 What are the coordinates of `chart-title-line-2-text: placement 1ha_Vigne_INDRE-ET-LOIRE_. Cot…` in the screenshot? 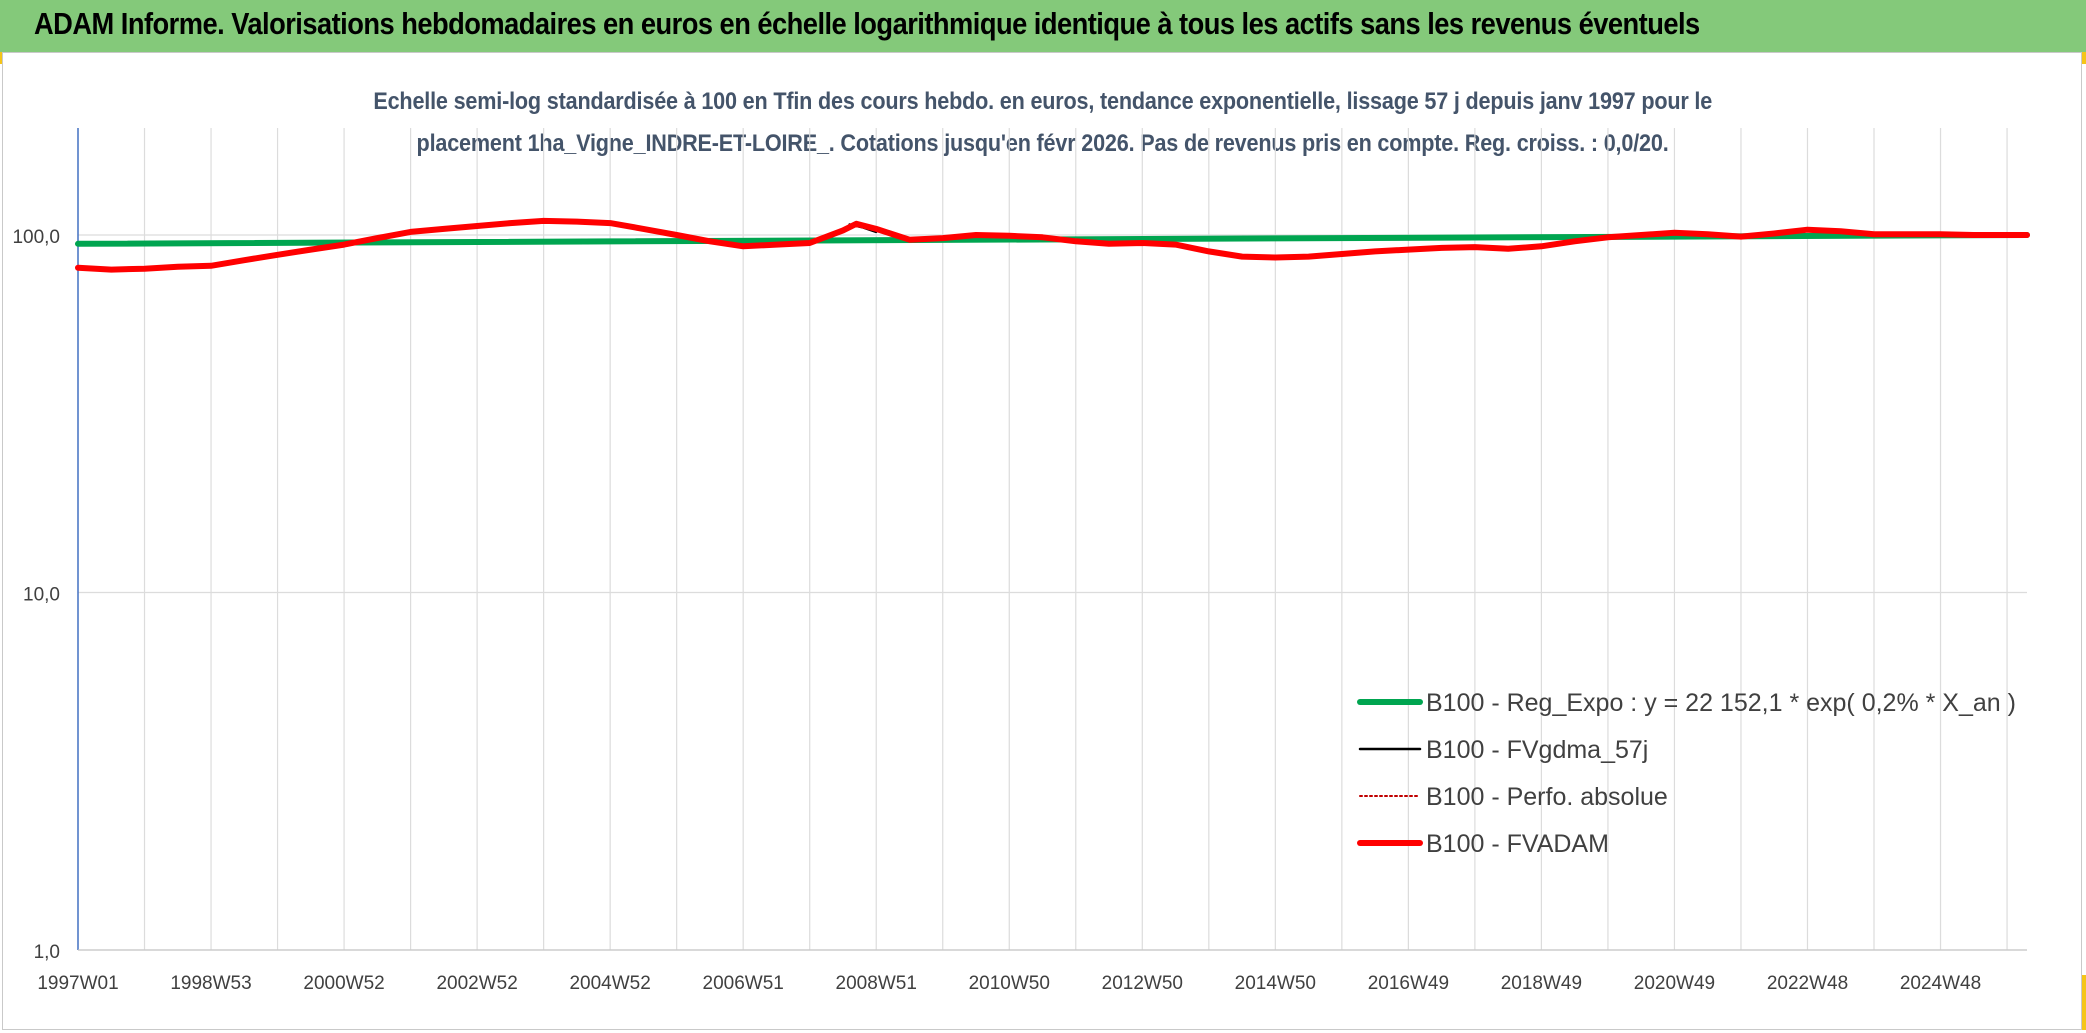 It's located at (1043, 143).